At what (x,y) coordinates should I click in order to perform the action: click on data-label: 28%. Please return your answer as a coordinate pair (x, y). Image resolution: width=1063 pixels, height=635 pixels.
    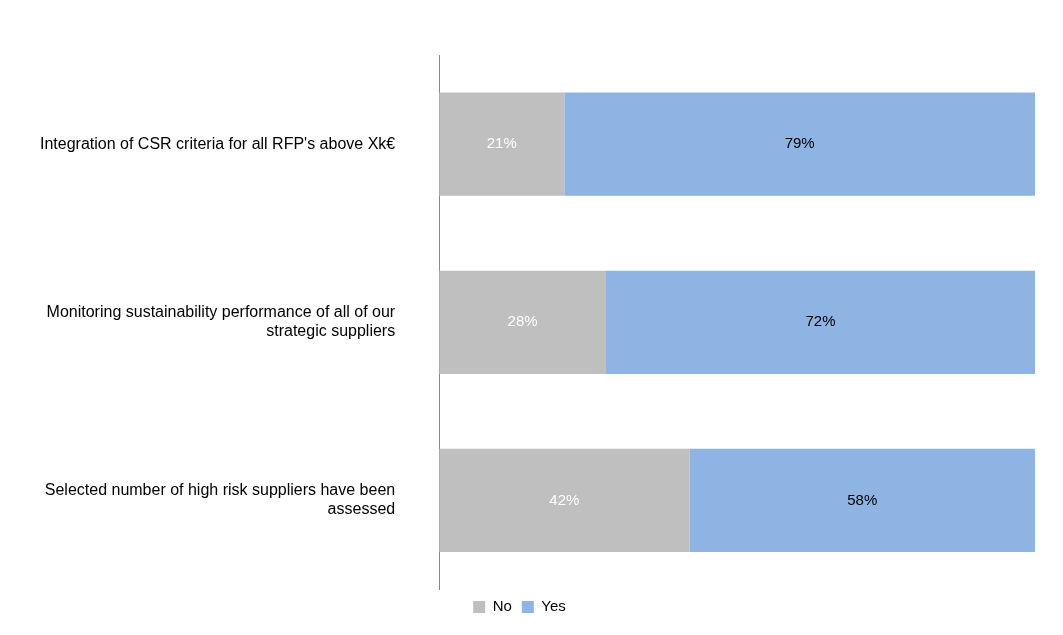
    Looking at the image, I should click on (522, 321).